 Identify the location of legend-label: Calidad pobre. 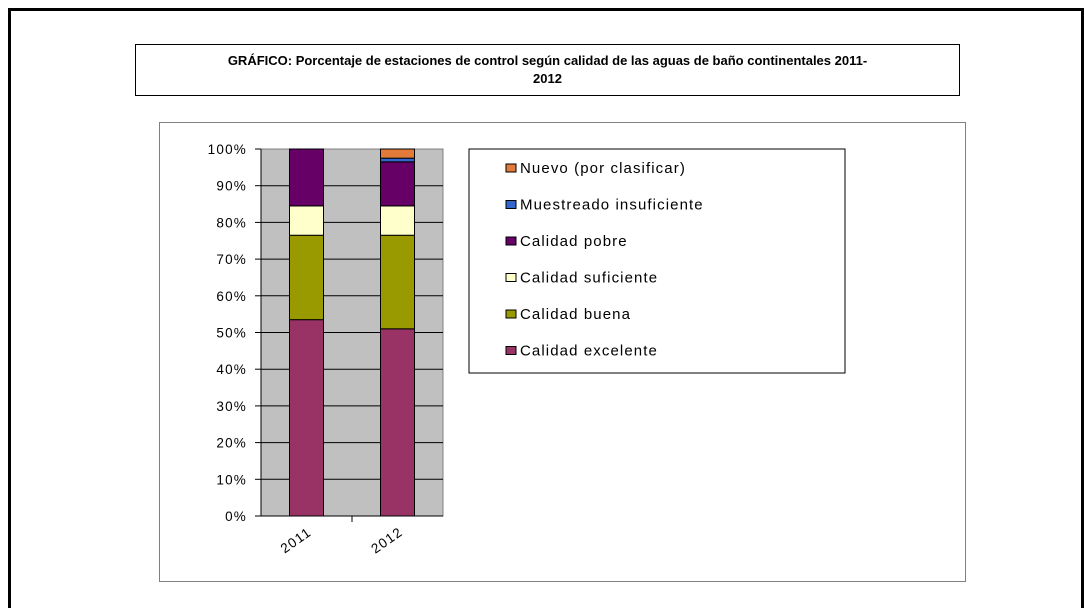
(574, 241).